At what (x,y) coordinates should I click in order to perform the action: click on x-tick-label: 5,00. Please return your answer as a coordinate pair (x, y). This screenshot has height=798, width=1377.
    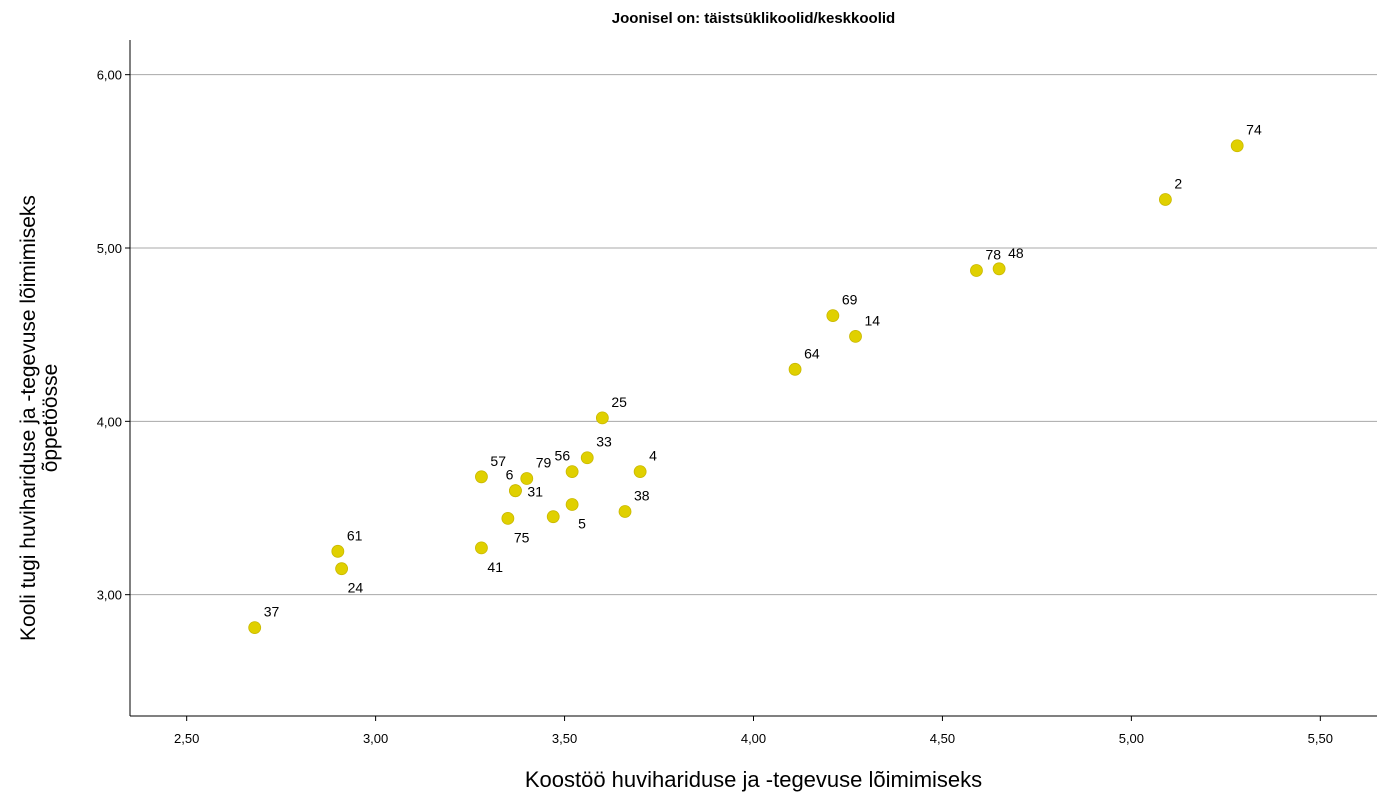
    Looking at the image, I should click on (1131, 738).